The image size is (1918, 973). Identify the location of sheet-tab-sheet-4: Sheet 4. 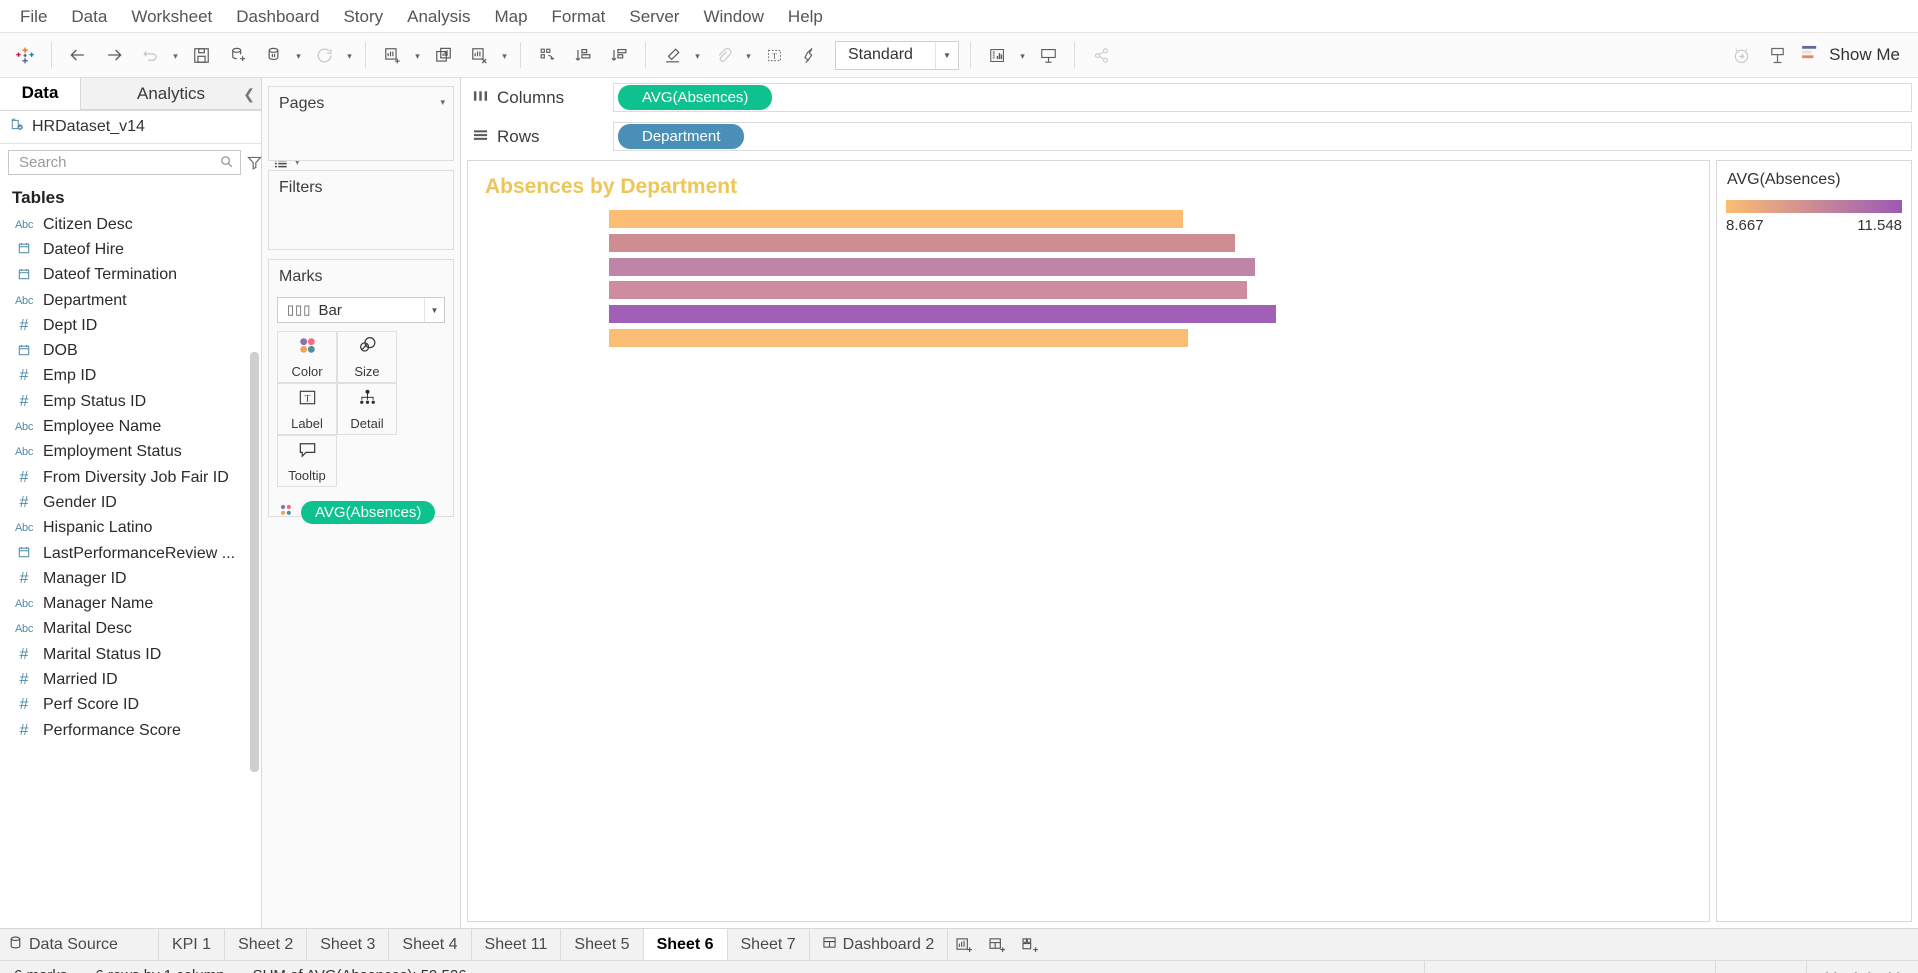
(430, 944).